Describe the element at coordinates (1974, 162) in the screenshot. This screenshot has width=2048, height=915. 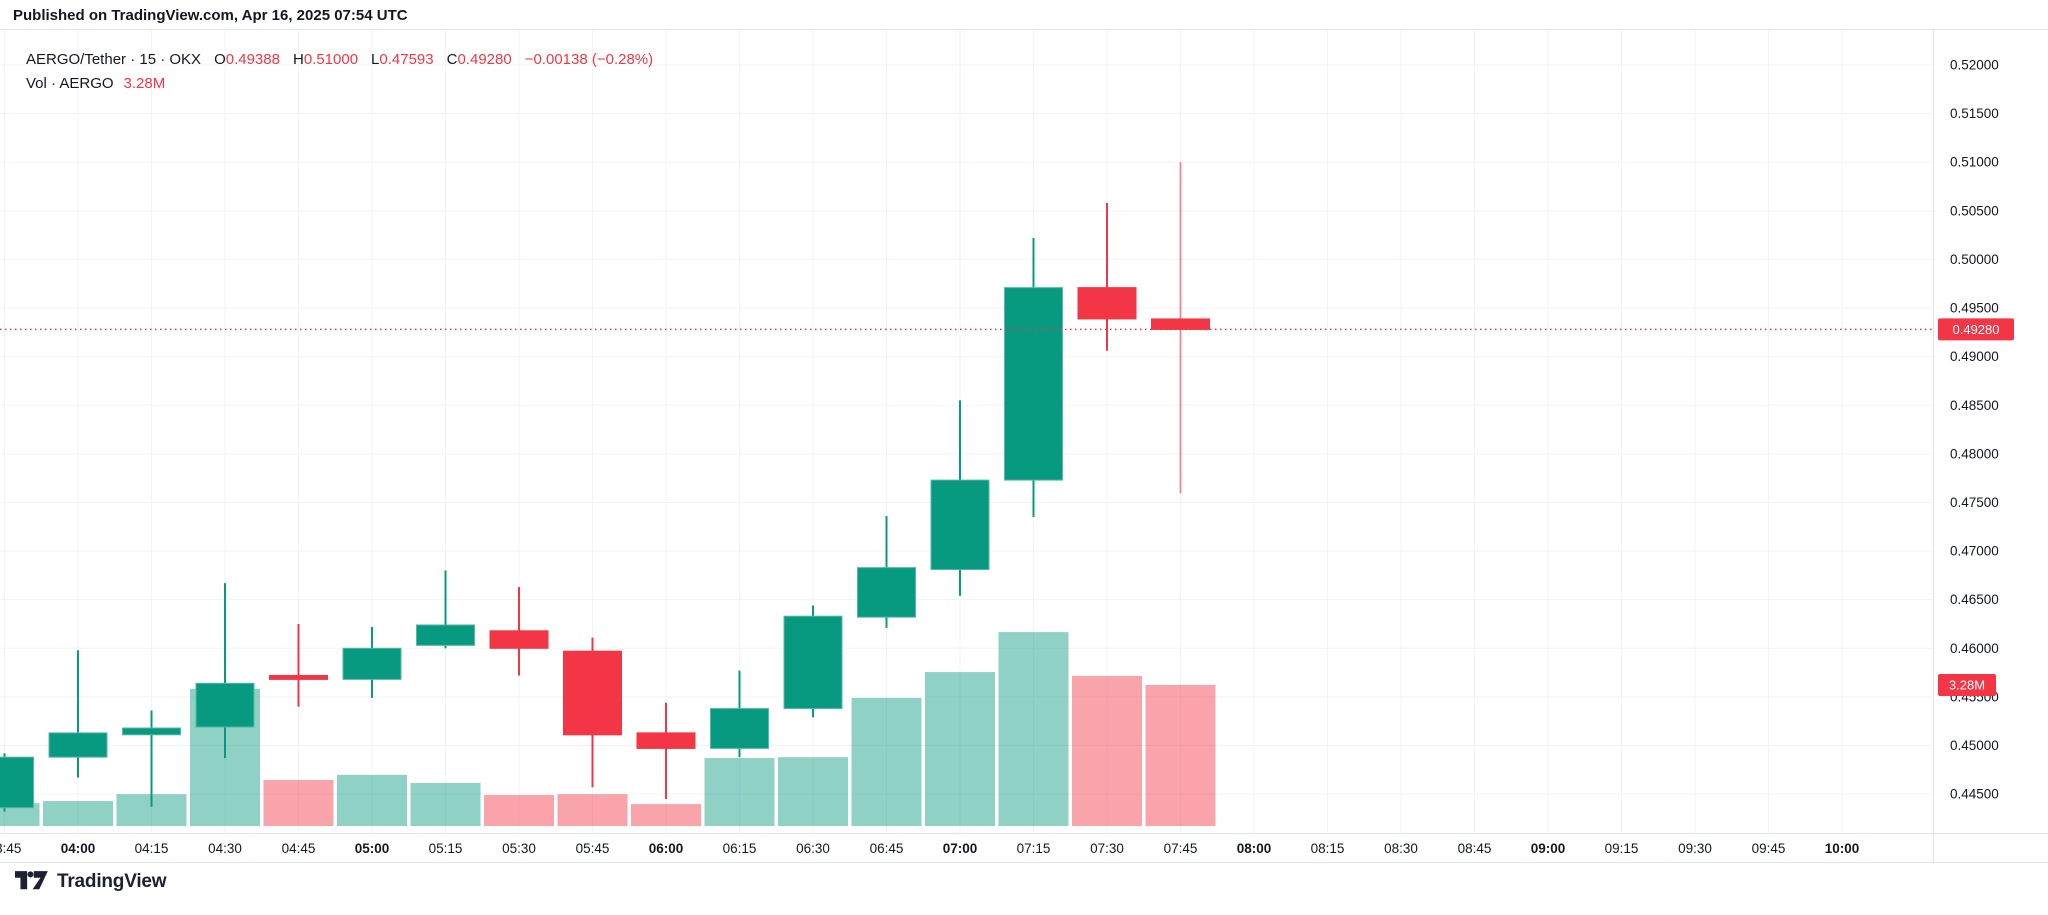
I see `price-tick-label: 0.51000` at that location.